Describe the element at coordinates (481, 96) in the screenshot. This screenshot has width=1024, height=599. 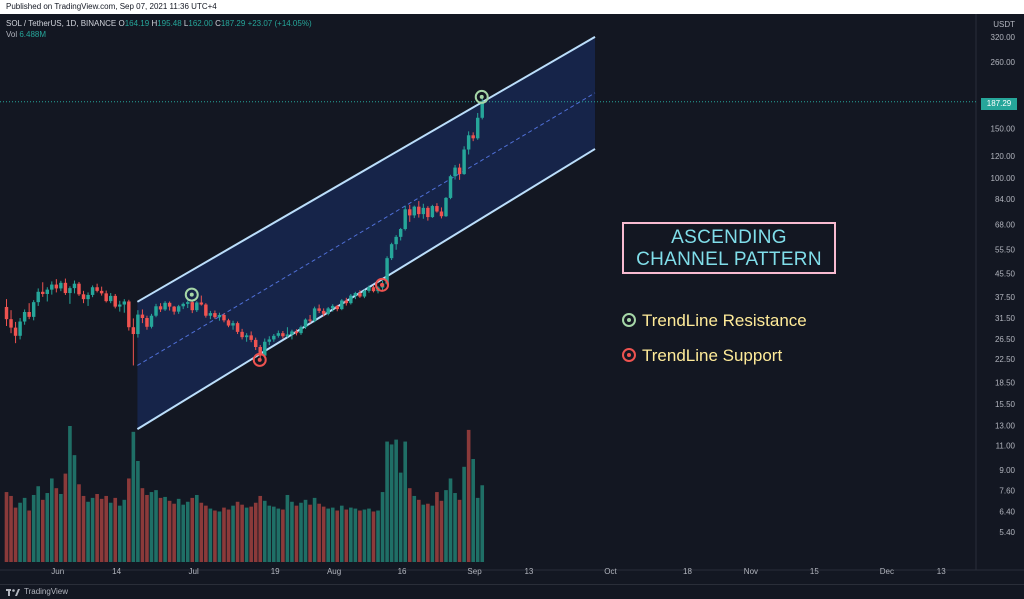
I see `resistance-touch-marker-icon` at that location.